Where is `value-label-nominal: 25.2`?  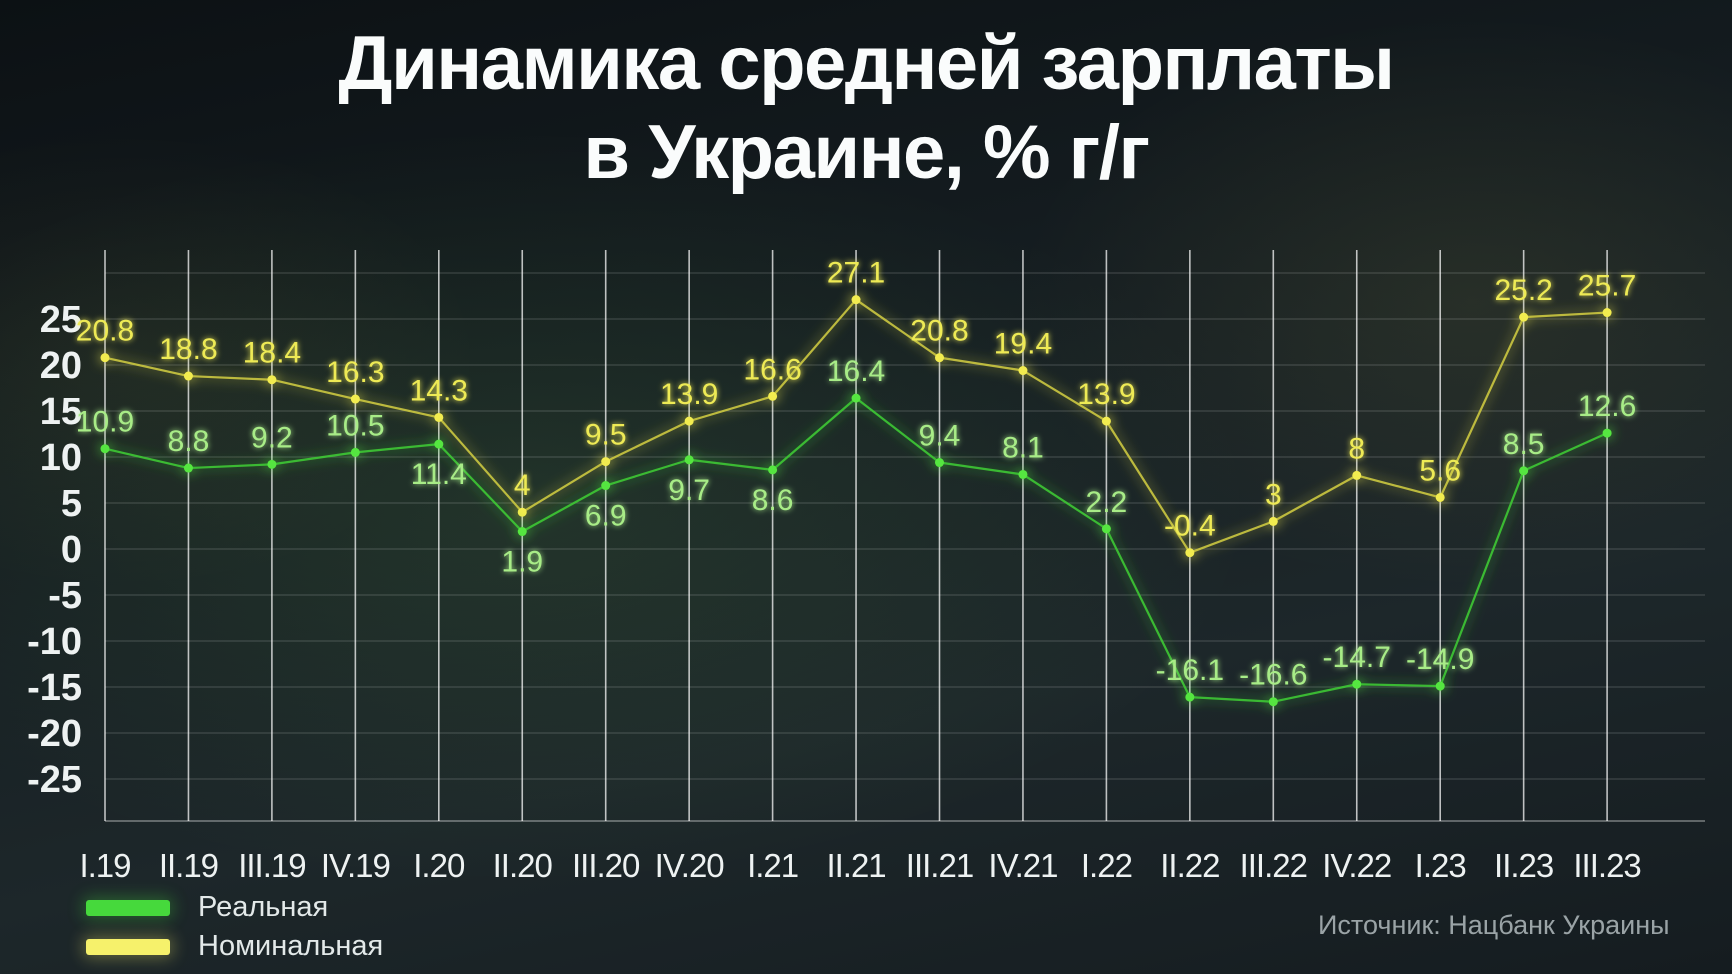
value-label-nominal: 25.2 is located at coordinates (1523, 290).